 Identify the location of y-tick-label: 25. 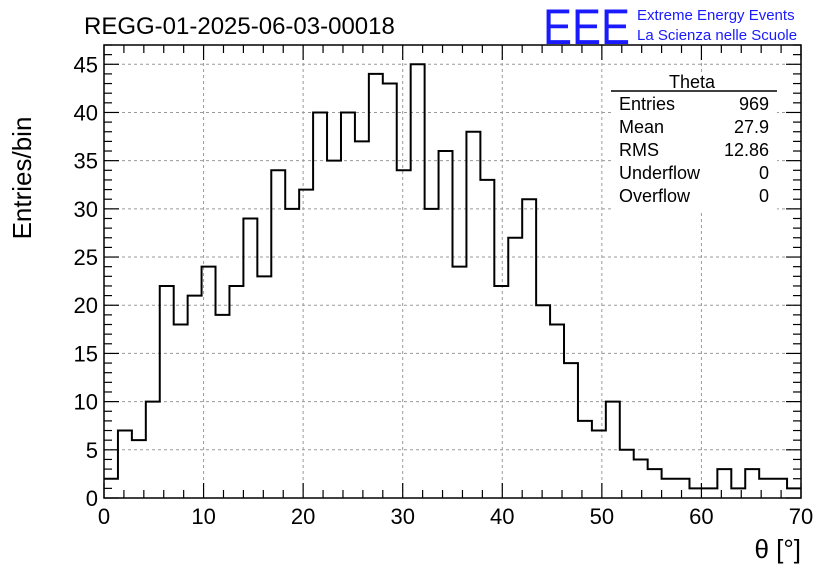
(86, 257).